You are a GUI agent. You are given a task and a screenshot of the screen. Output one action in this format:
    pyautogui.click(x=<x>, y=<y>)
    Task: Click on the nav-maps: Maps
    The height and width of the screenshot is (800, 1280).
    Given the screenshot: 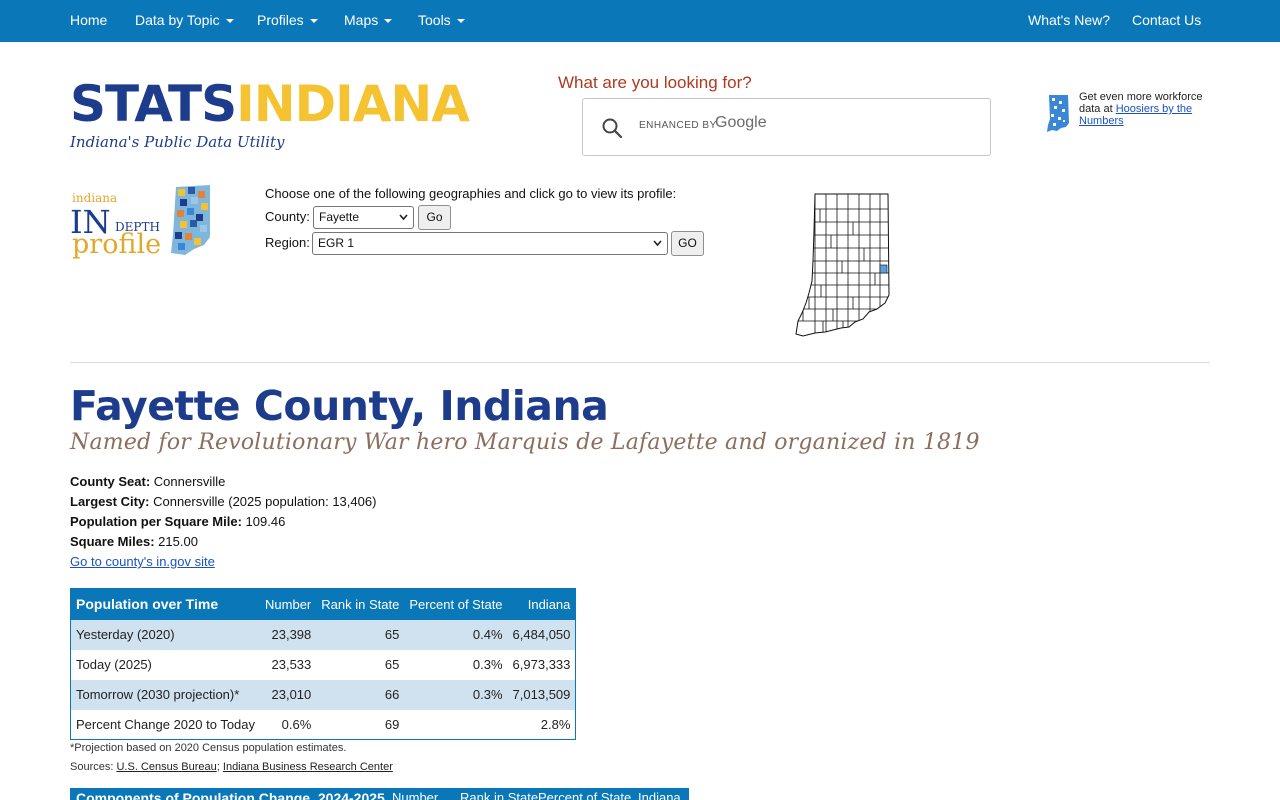 What is the action you would take?
    pyautogui.click(x=368, y=21)
    